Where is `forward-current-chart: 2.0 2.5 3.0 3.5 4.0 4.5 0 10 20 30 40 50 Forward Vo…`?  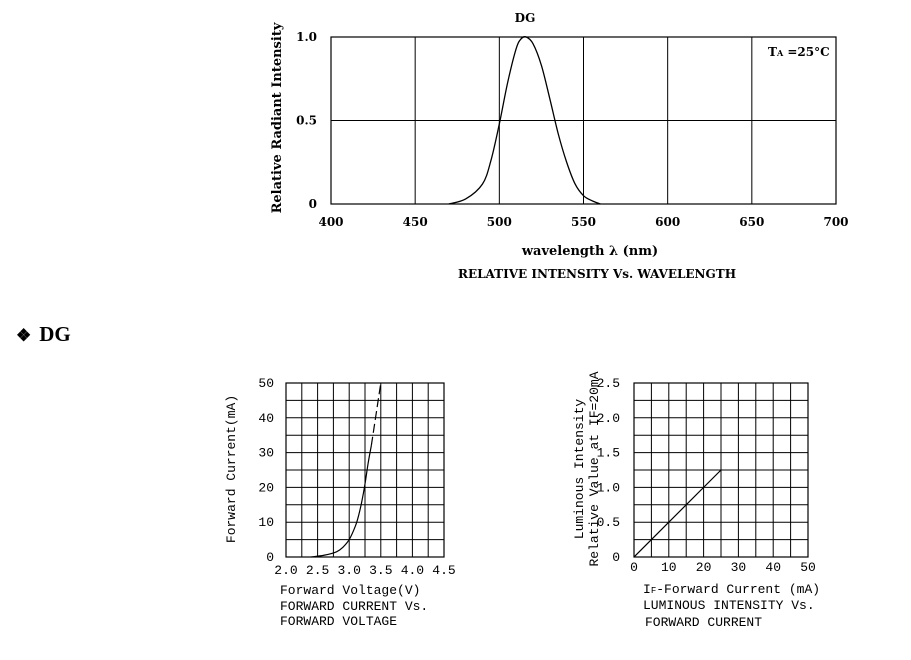 forward-current-chart: 2.0 2.5 3.0 3.5 4.0 4.5 0 10 20 30 40 50 Forward Vo… is located at coordinates (340, 502).